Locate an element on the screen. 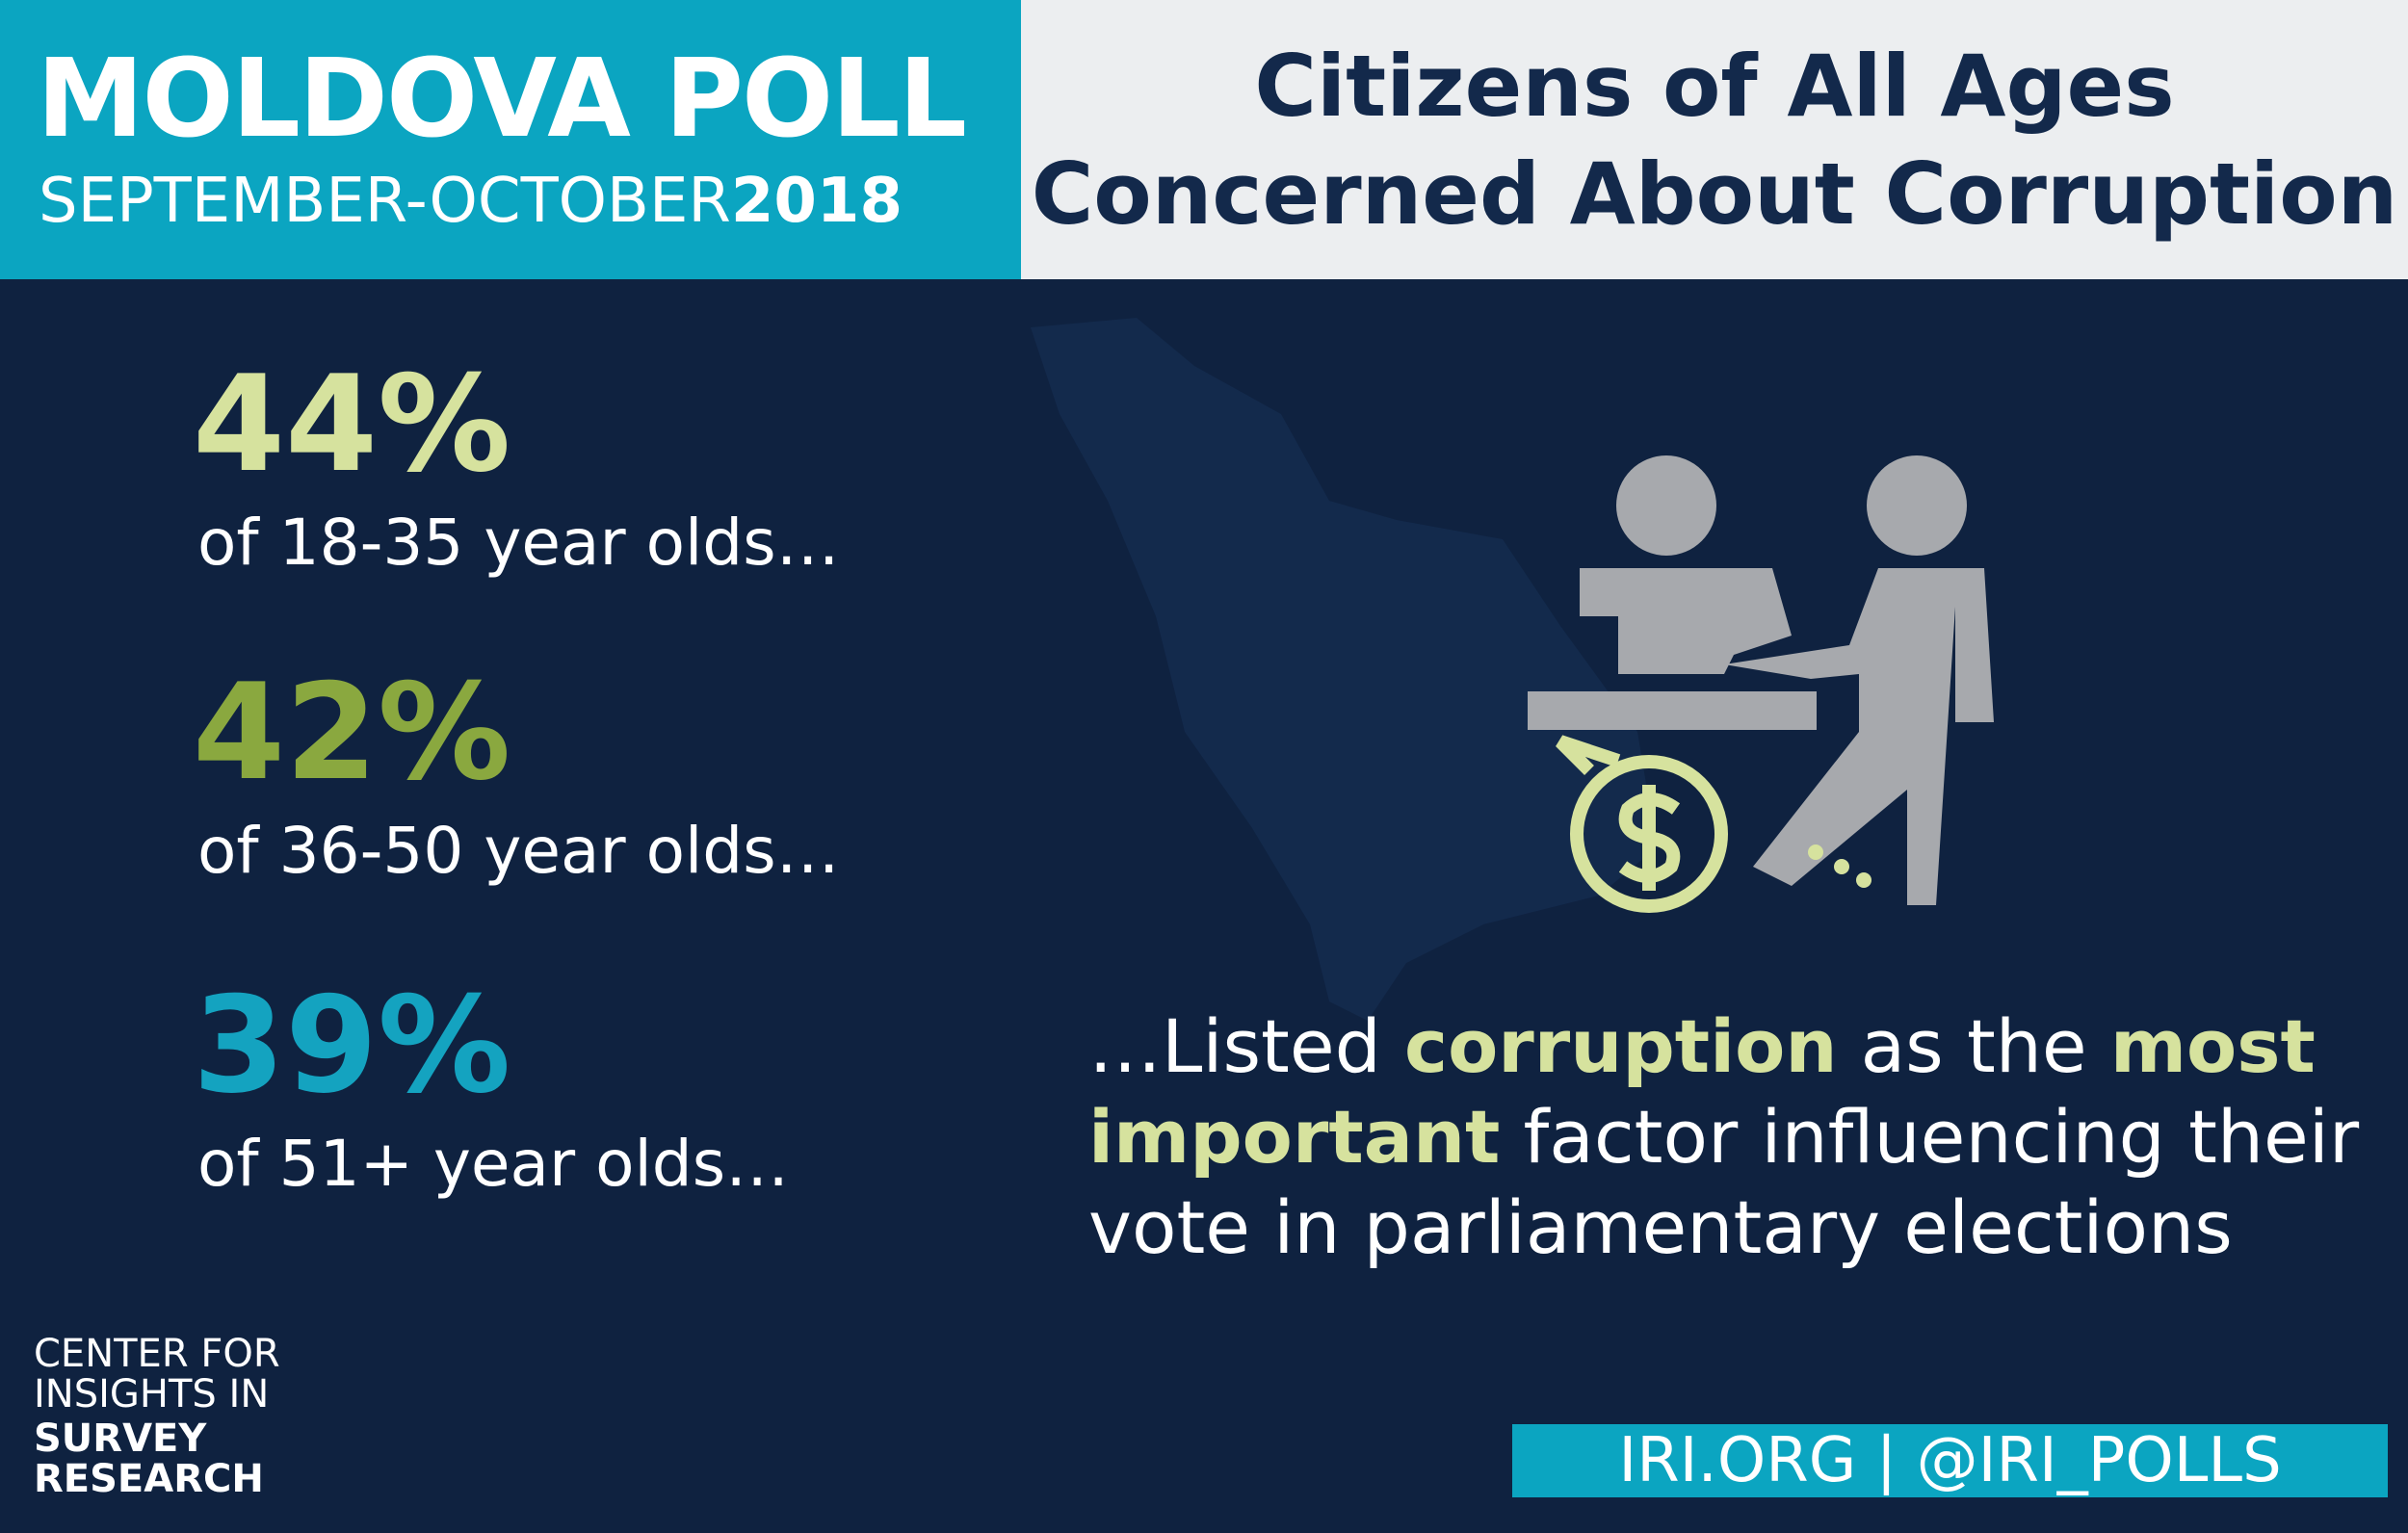 This screenshot has width=2408, height=1533. dots is located at coordinates (1839, 866).